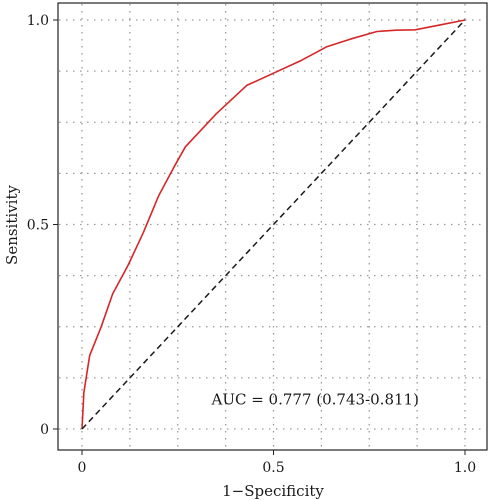 The width and height of the screenshot is (489, 500). What do you see at coordinates (465, 468) in the screenshot?
I see `x-tick-label: 1.0` at bounding box center [465, 468].